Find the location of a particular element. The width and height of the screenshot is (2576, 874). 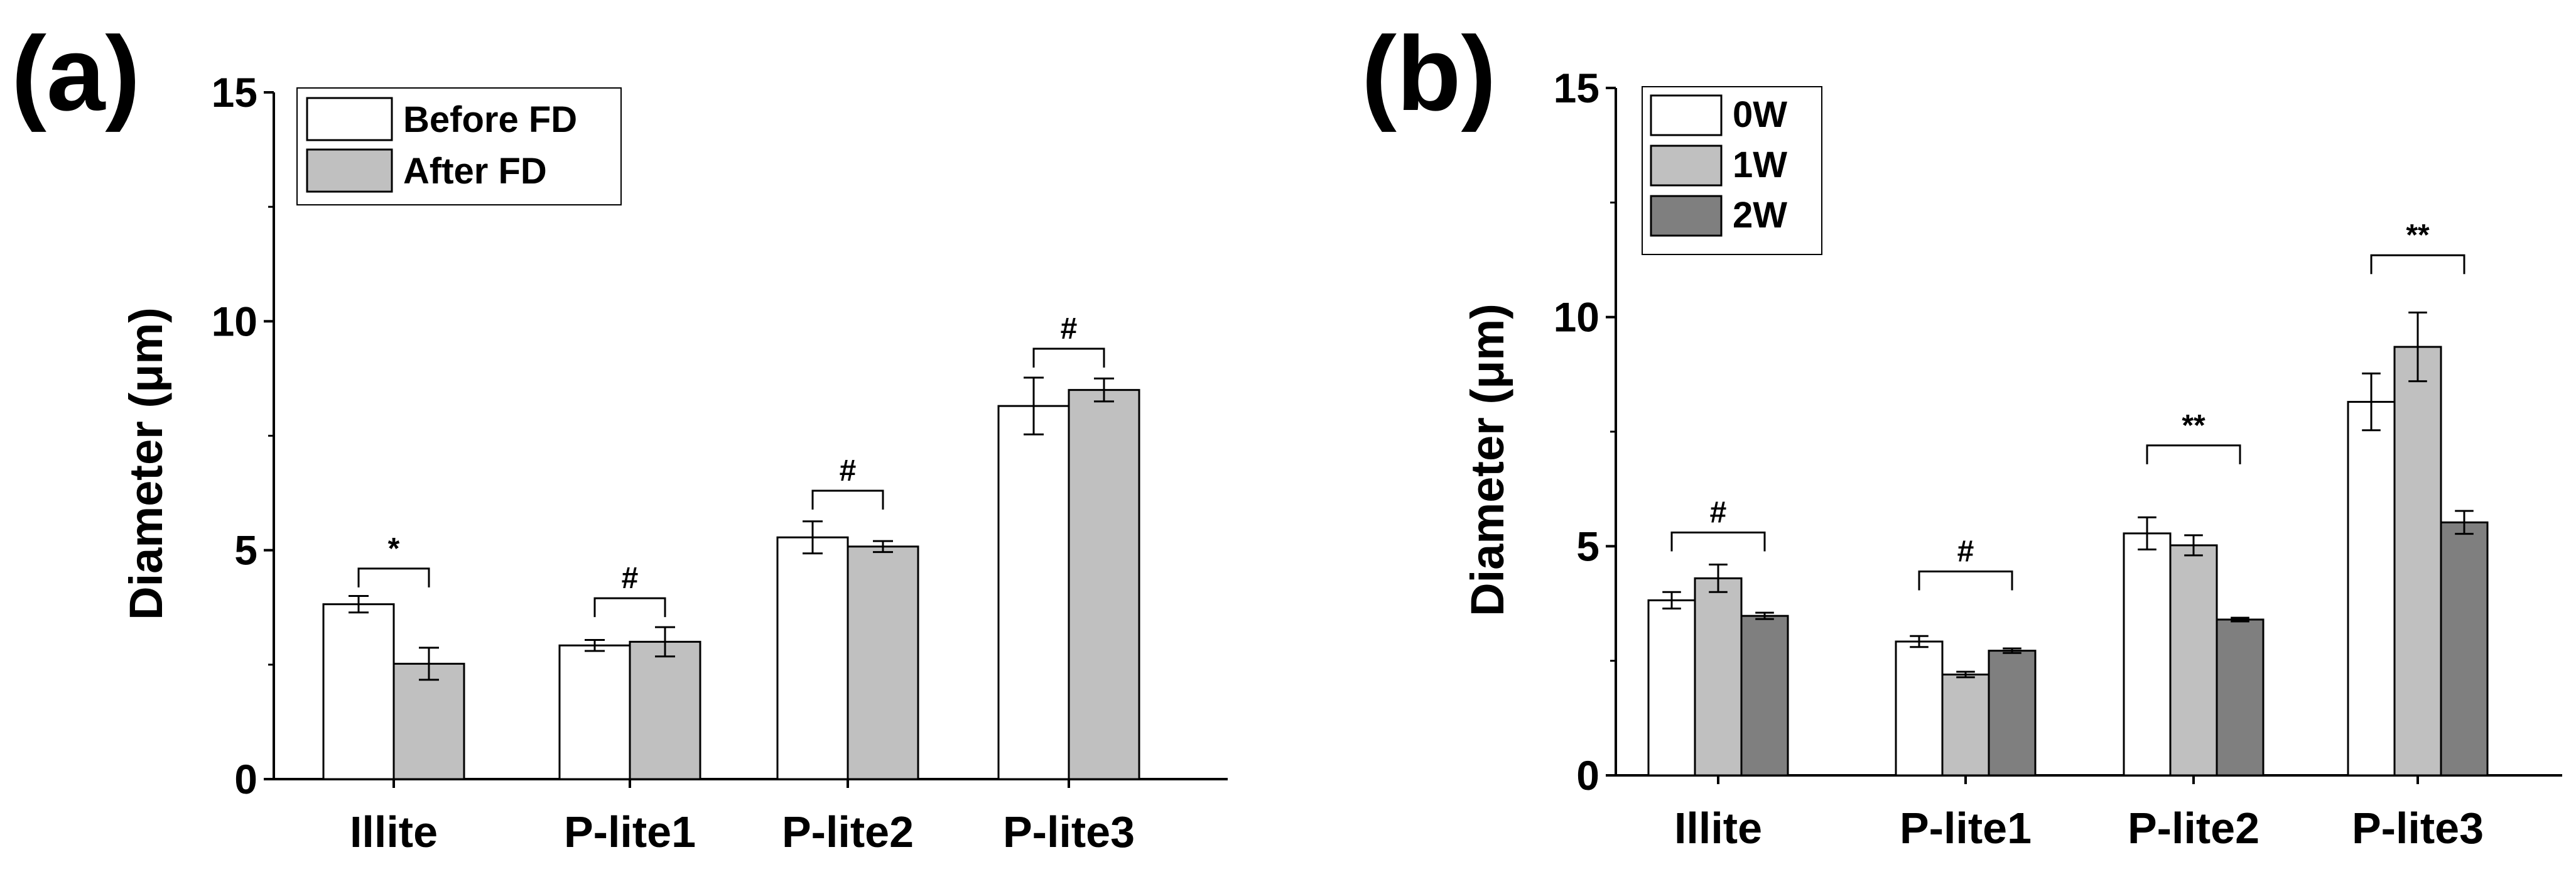

panel-a-category-label: P-lite2 is located at coordinates (848, 831).